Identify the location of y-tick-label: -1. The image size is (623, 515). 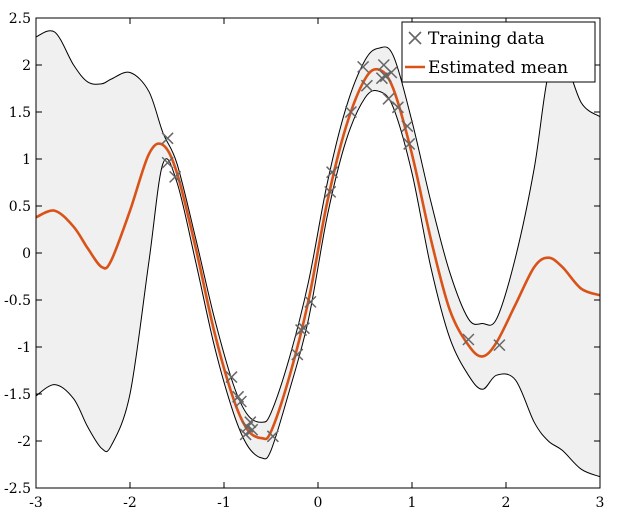
(24, 348).